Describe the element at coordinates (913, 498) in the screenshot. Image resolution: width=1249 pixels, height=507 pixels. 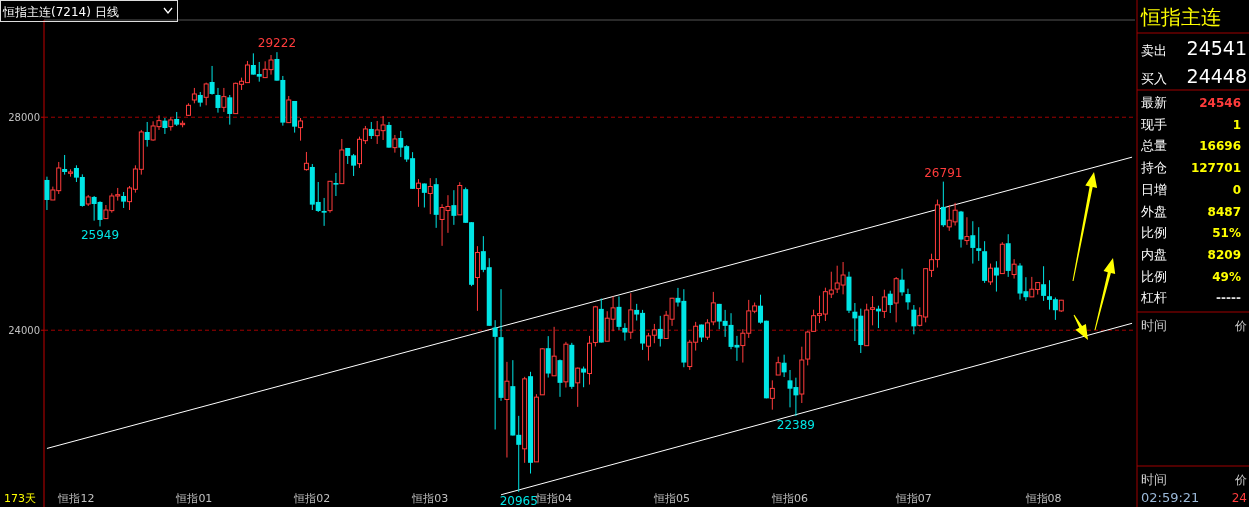
I see `x-tick-label: 恒指07` at that location.